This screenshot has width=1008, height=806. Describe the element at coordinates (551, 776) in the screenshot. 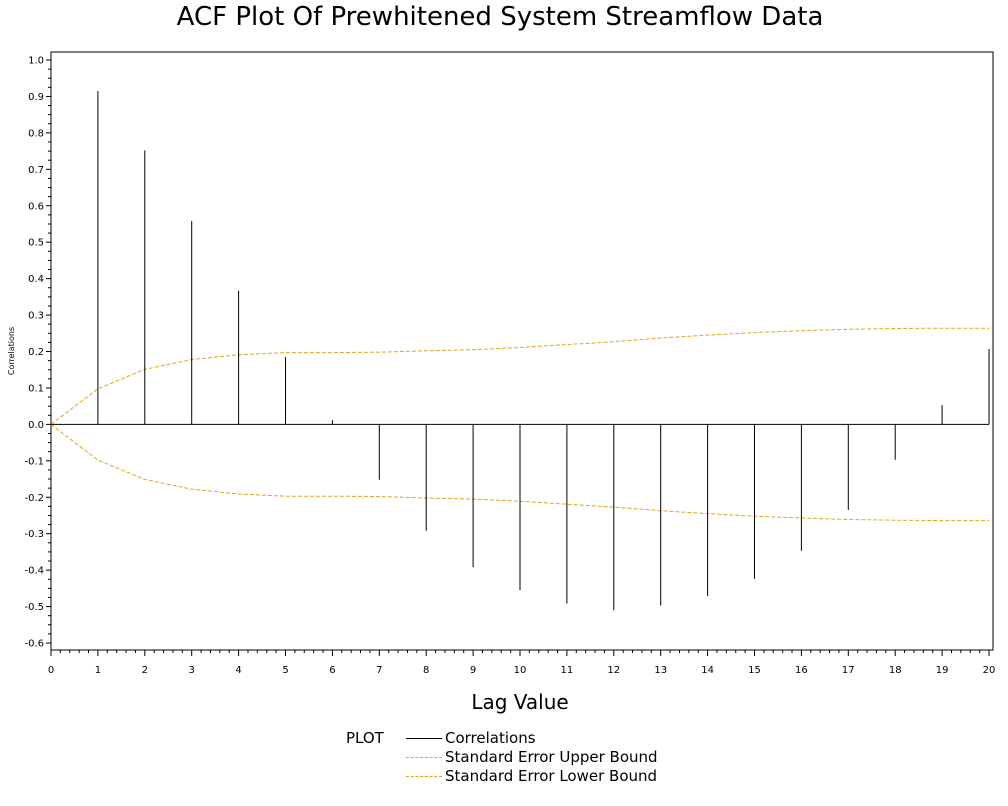

I see `legend-label: Standard Error Lower Bound` at that location.